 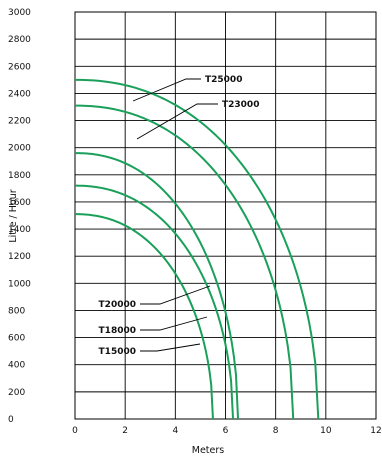 I want to click on leader-line-t18000, so click(x=174, y=323).